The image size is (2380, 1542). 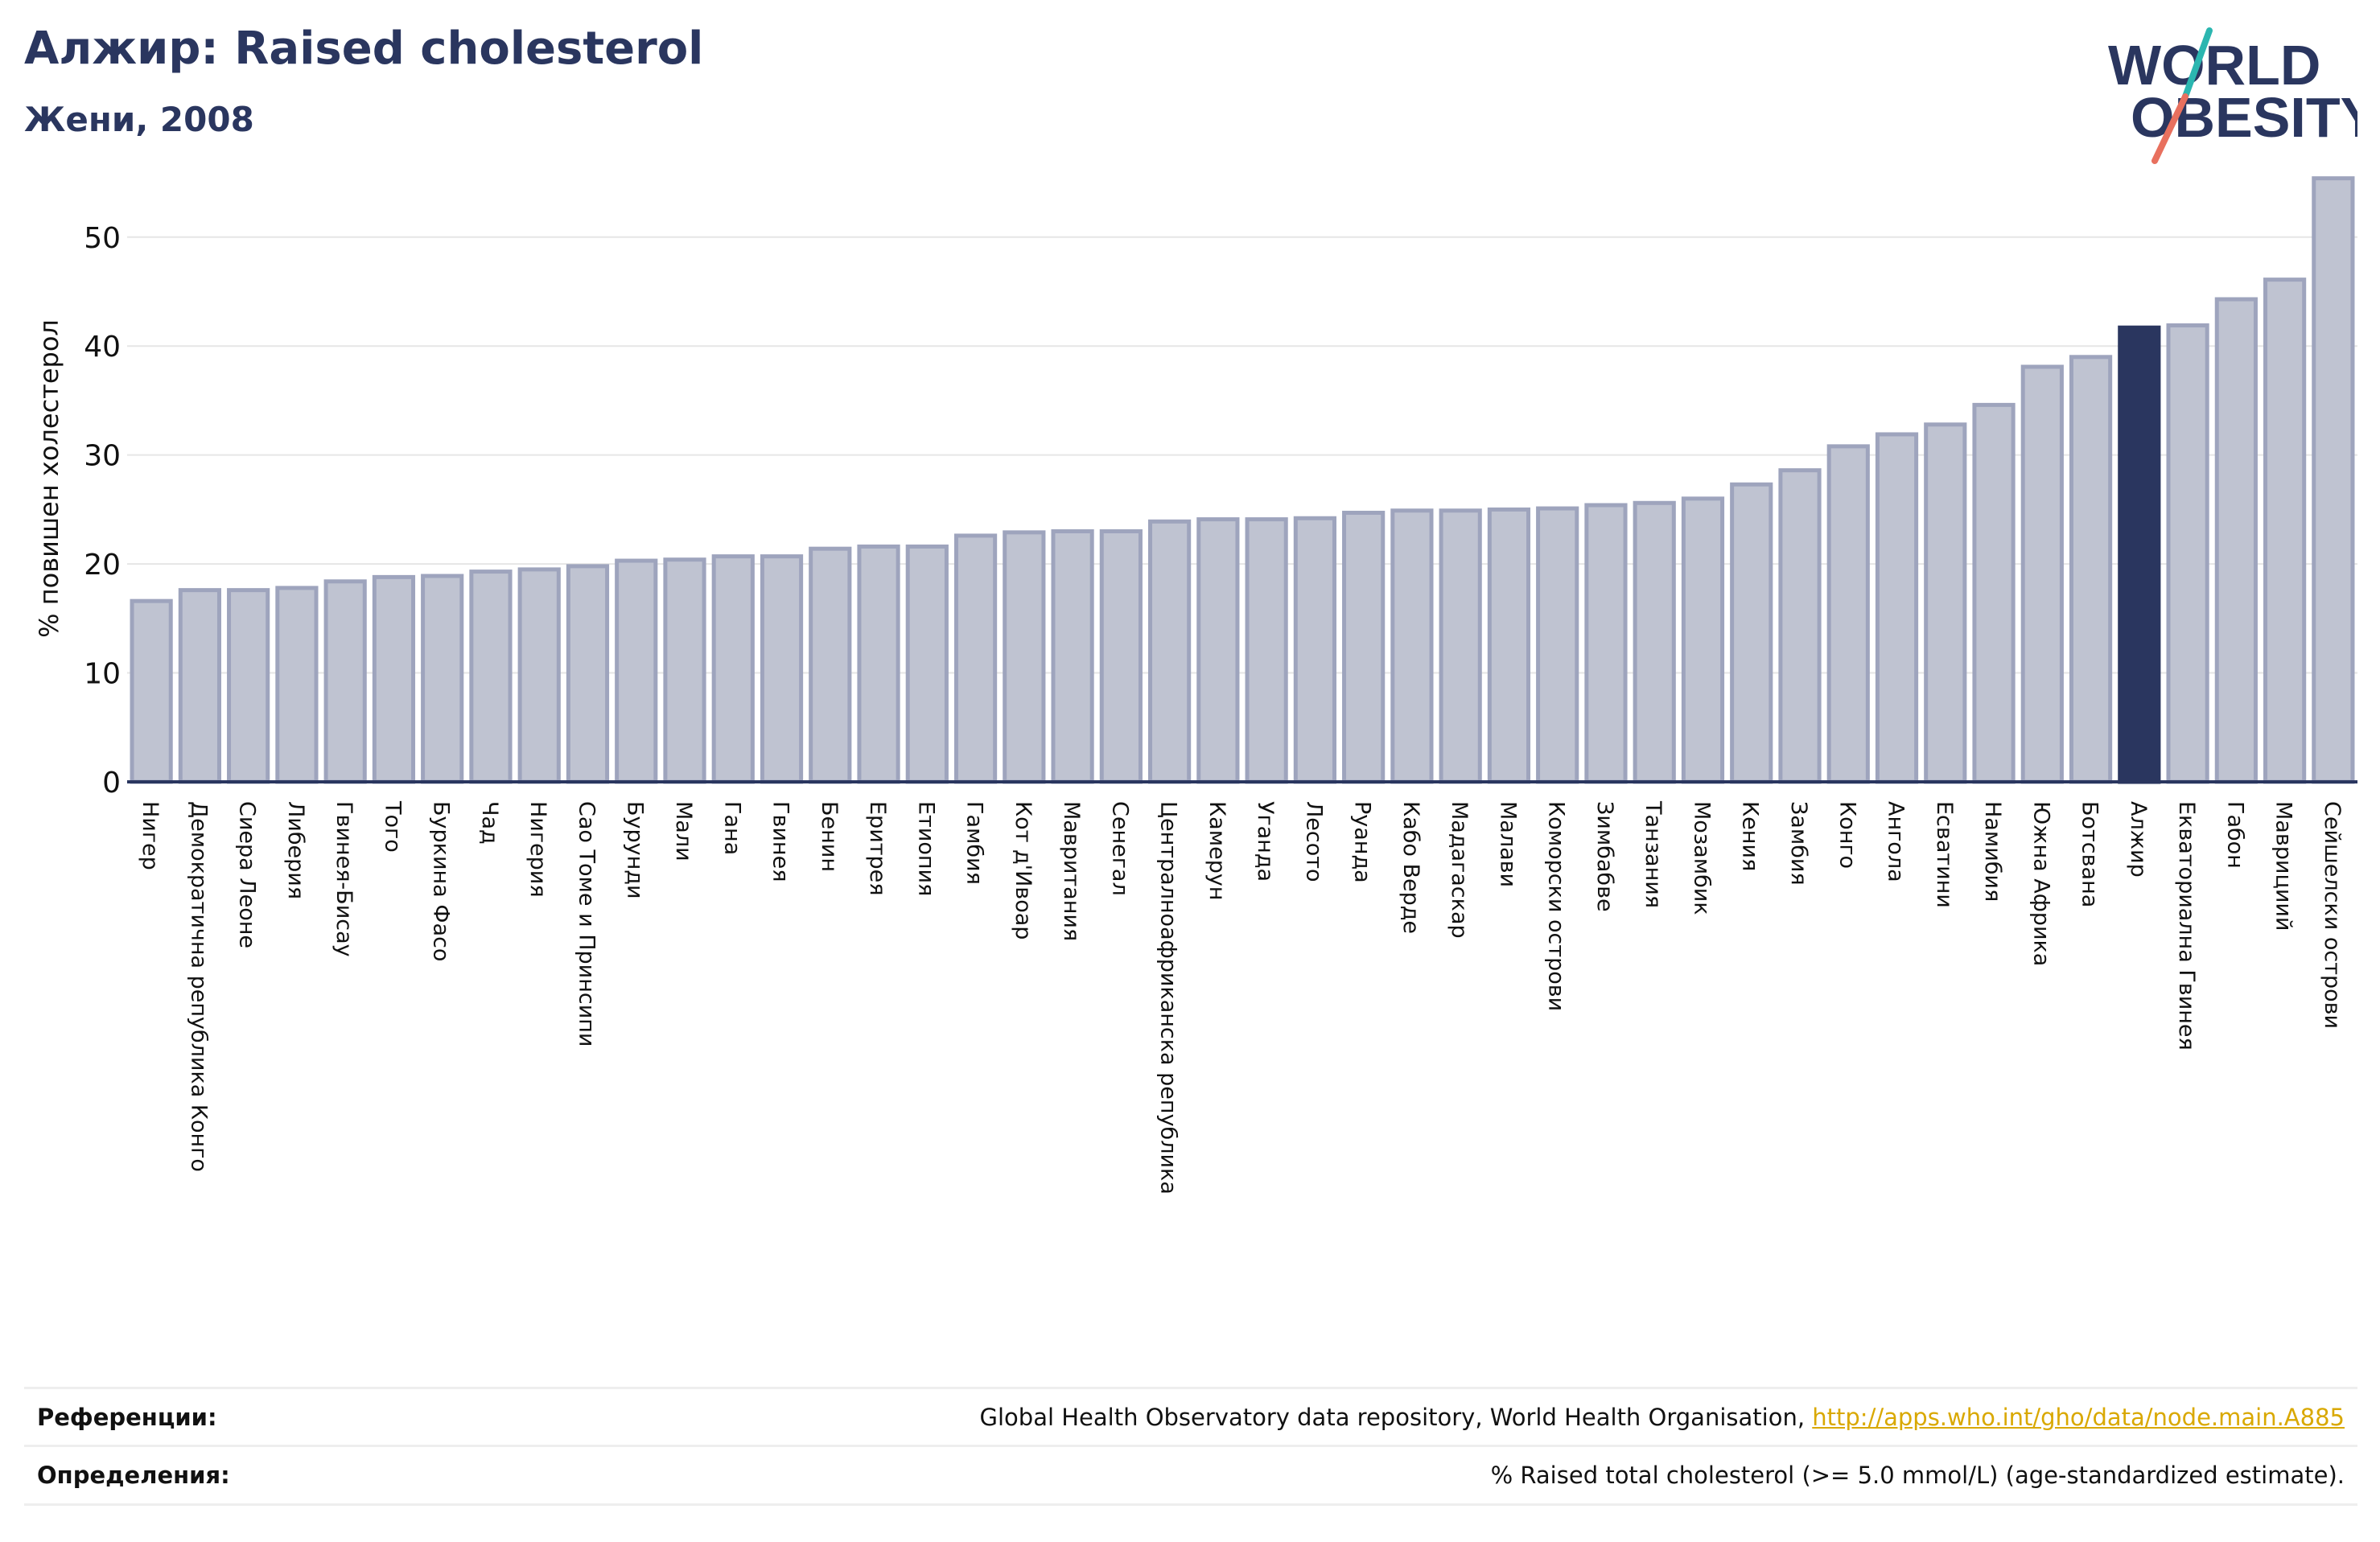 I want to click on y-tick-label: 0, so click(x=111, y=783).